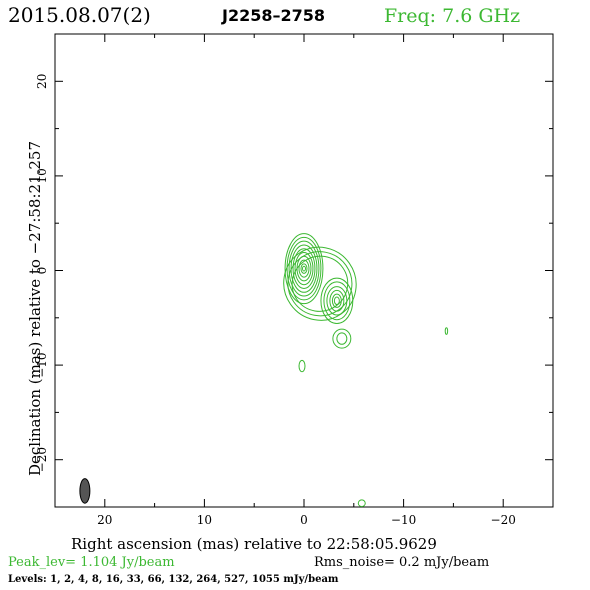  Describe the element at coordinates (302, 366) in the screenshot. I see `contour-island-south` at that location.